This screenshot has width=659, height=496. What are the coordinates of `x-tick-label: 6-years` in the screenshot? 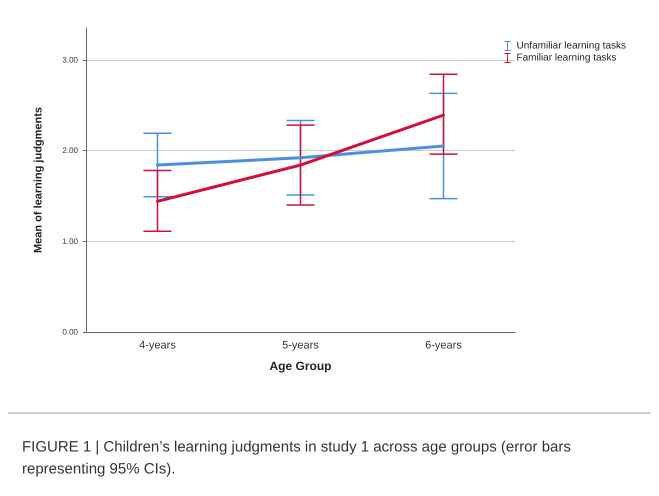 It's located at (443, 346).